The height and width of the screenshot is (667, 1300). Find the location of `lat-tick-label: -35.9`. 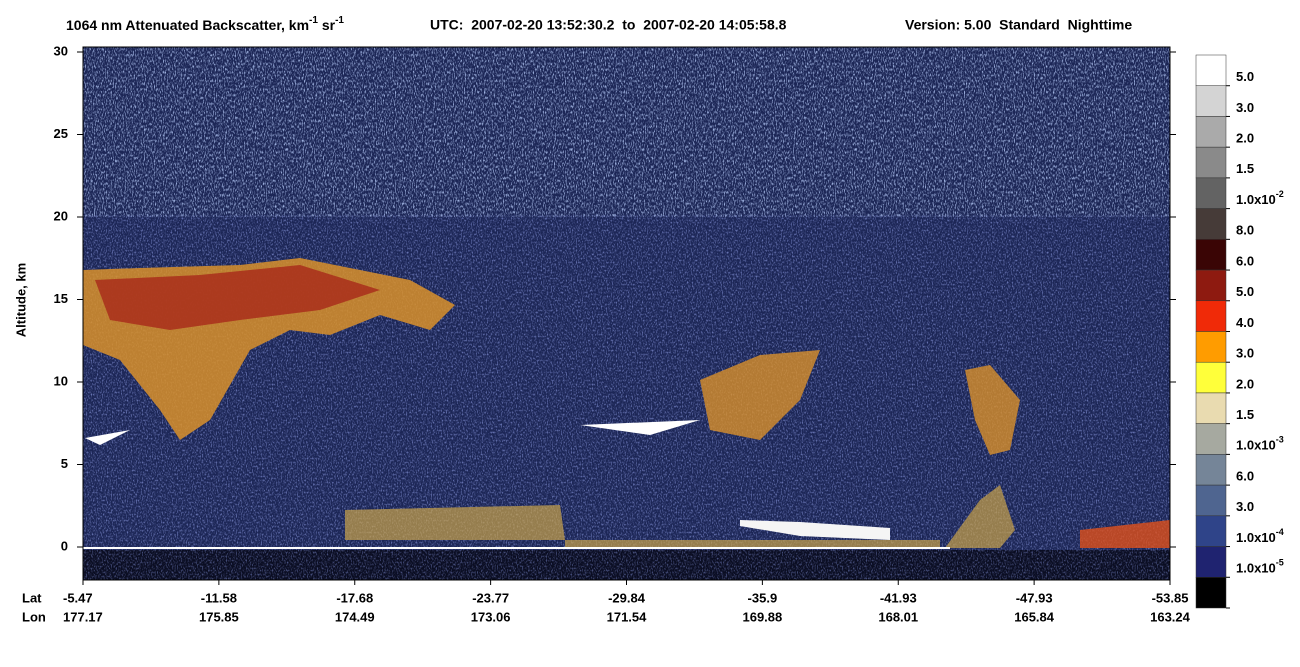

lat-tick-label: -35.9 is located at coordinates (763, 597).